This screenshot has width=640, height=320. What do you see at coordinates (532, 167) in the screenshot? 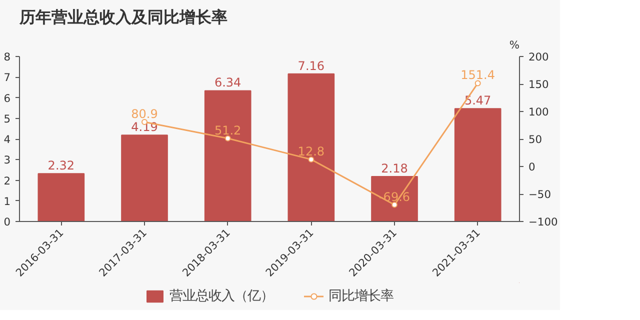
I see `y2-tick-label: 0` at bounding box center [532, 167].